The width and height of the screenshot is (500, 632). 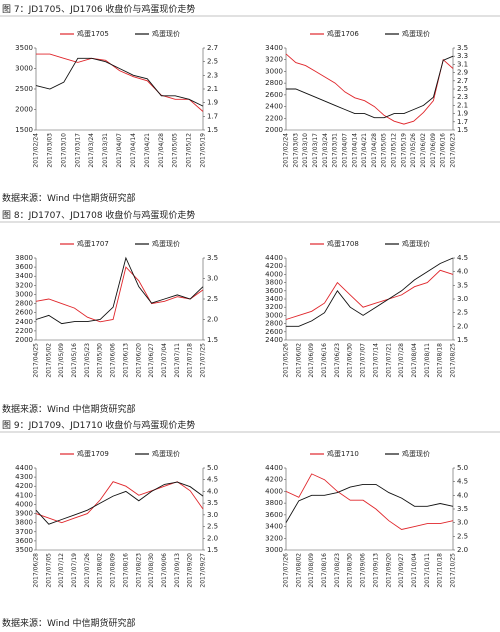 I want to click on x-tick-label: 2017/06/30, so click(x=350, y=360).